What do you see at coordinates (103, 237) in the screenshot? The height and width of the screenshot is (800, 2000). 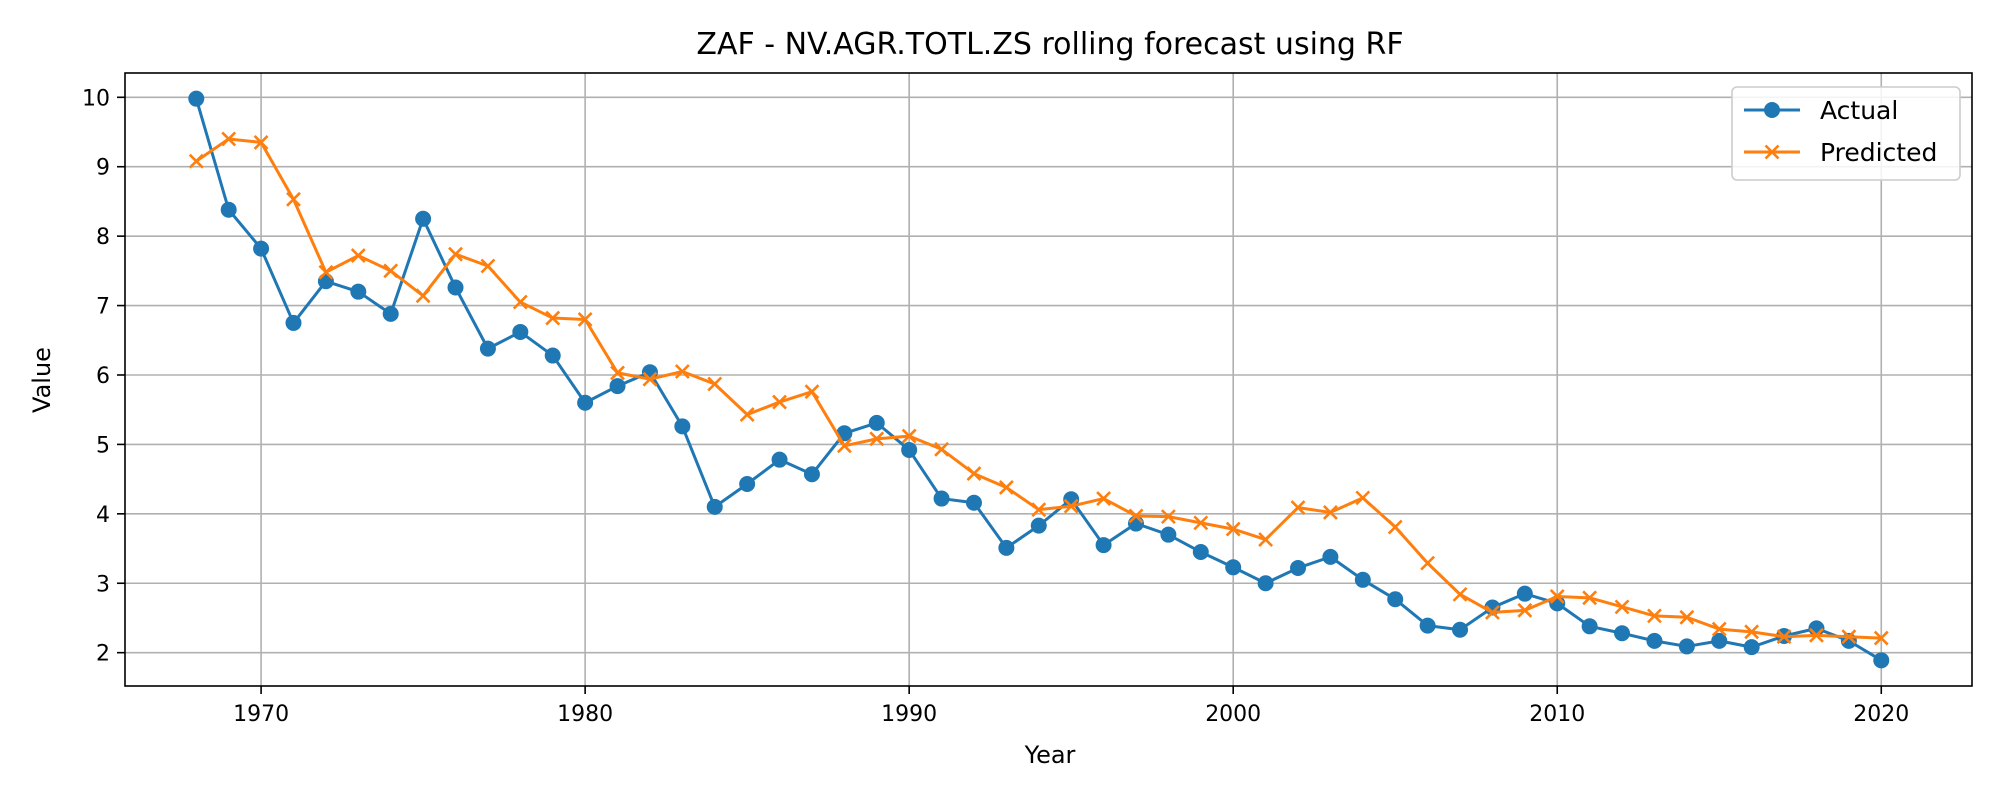 I see `y-tick-label: 8` at bounding box center [103, 237].